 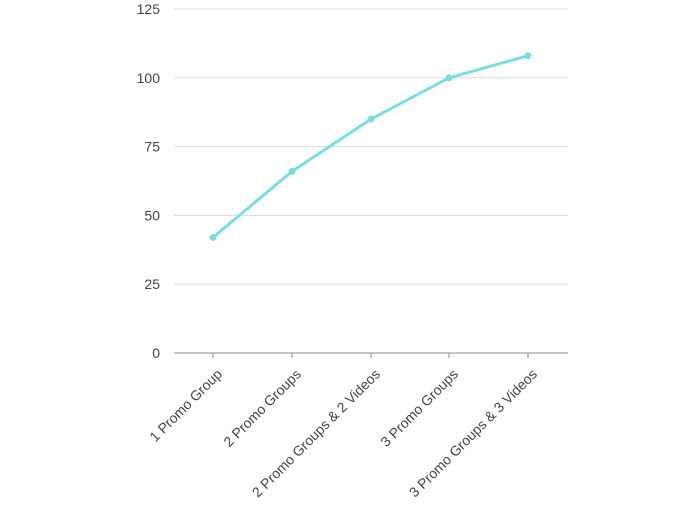 I want to click on x-tick-label: 2 Promo Groups & 2 Videos, so click(x=316, y=433).